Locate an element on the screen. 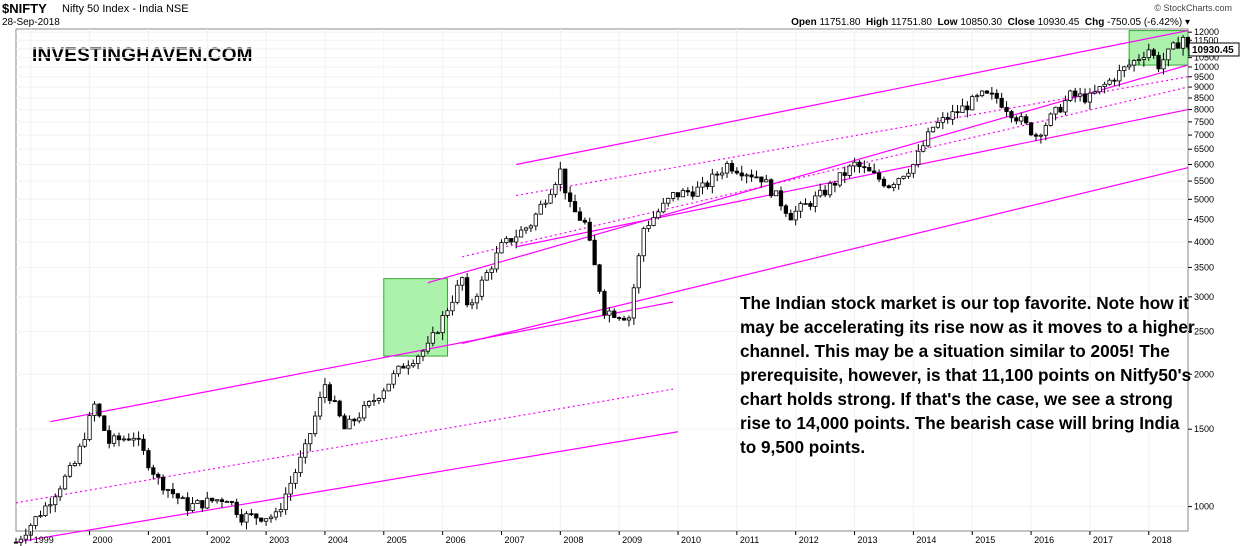 The width and height of the screenshot is (1240, 546). high-value: 11751.80 is located at coordinates (911, 22).